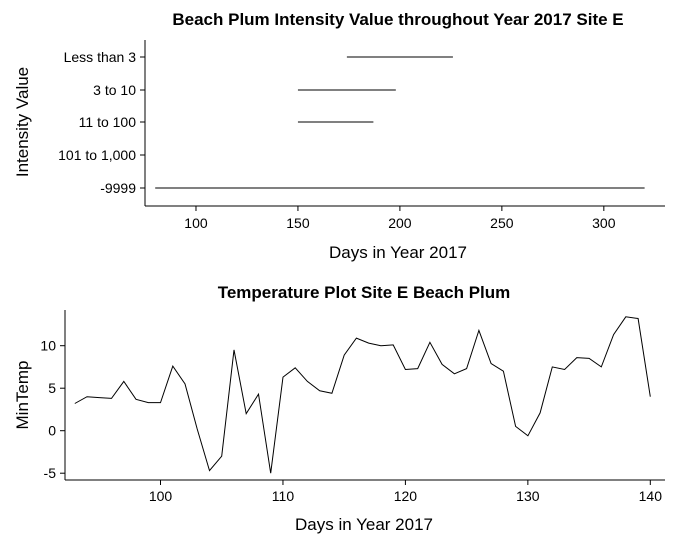 The width and height of the screenshot is (673, 544). I want to click on chart2-y-tick-label: 10, so click(48, 346).